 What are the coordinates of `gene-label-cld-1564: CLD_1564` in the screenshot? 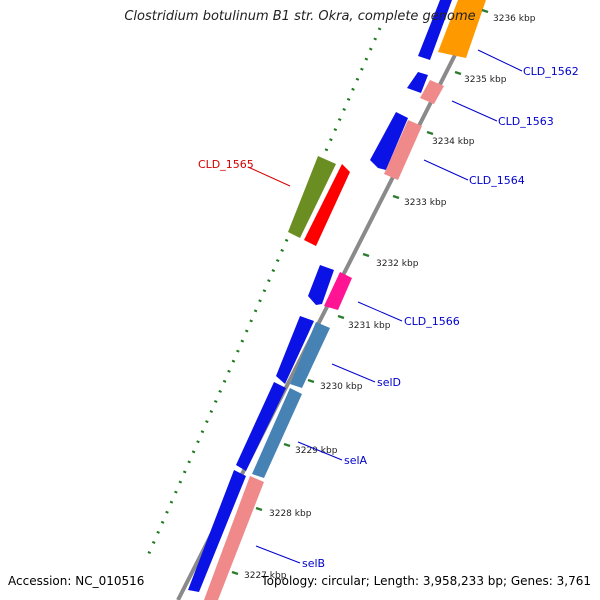 It's located at (497, 180).